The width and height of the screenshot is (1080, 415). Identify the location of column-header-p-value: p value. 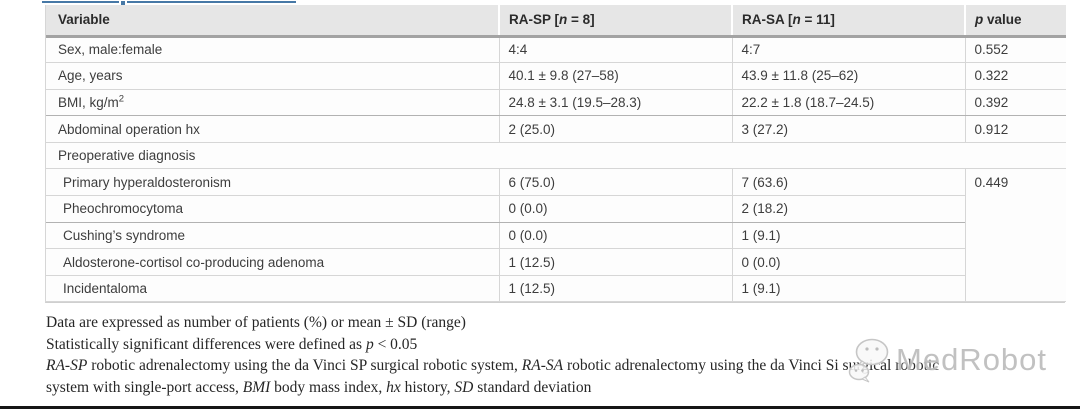
(1015, 21).